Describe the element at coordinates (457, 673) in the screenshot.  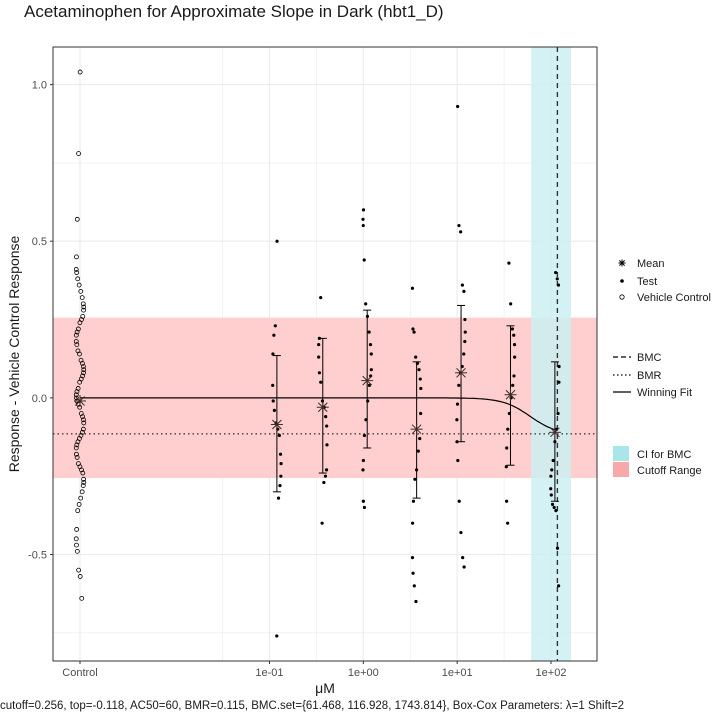
I see `x-tick-label: 1e+01` at that location.